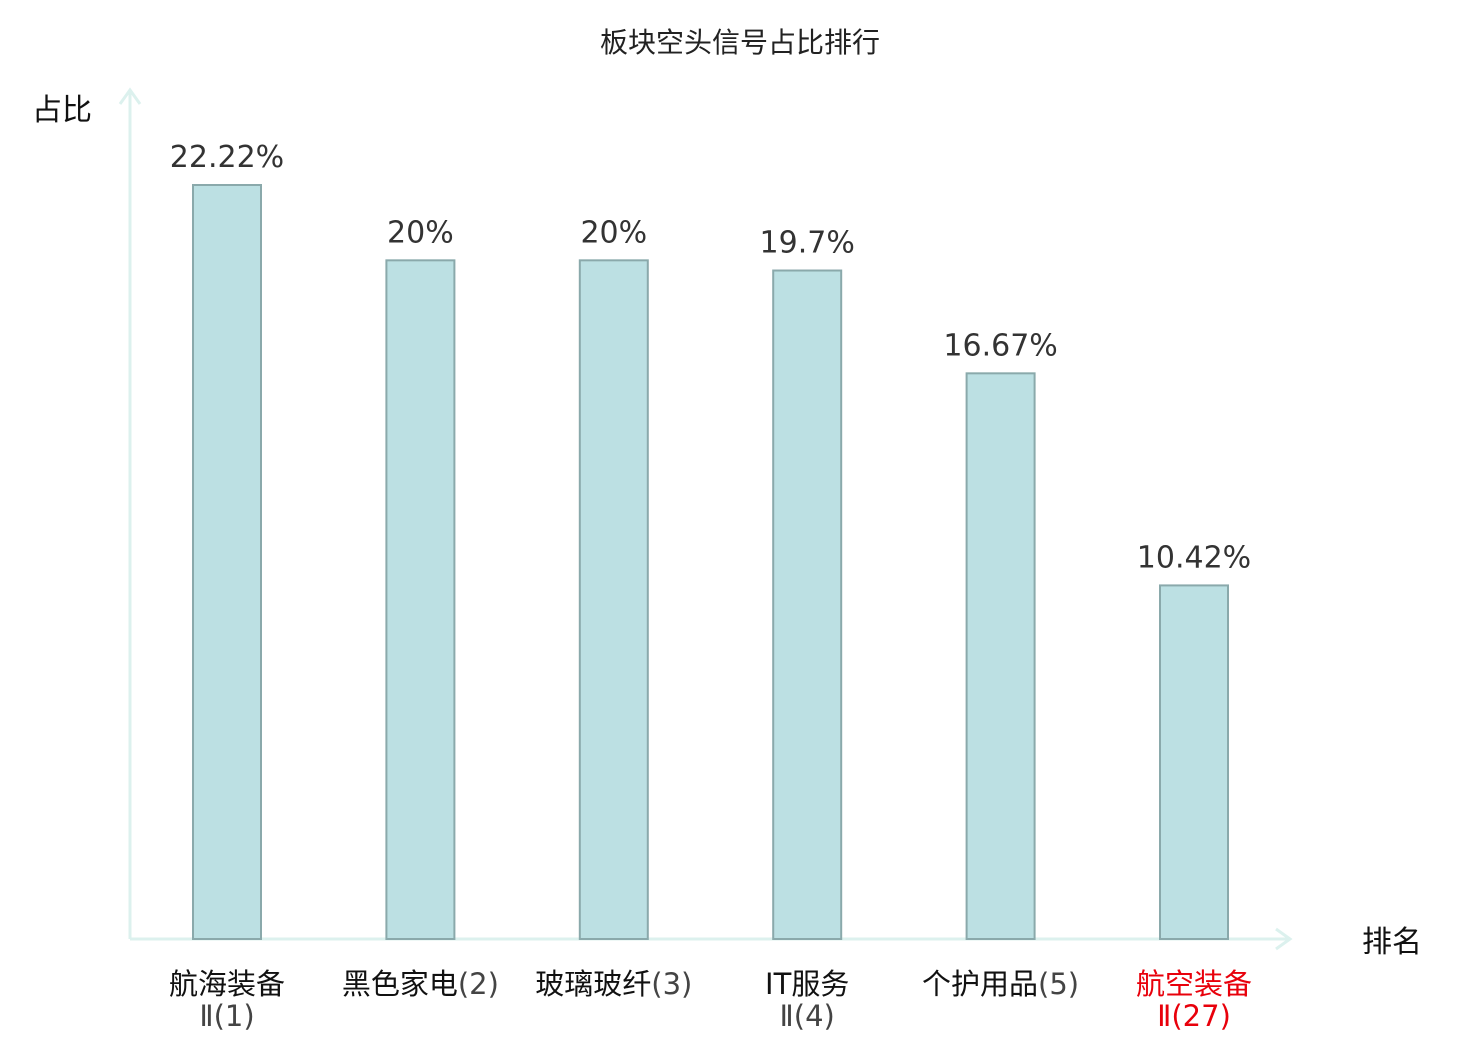  I want to click on x-tick-label: 黑色家电(2), so click(420, 984).